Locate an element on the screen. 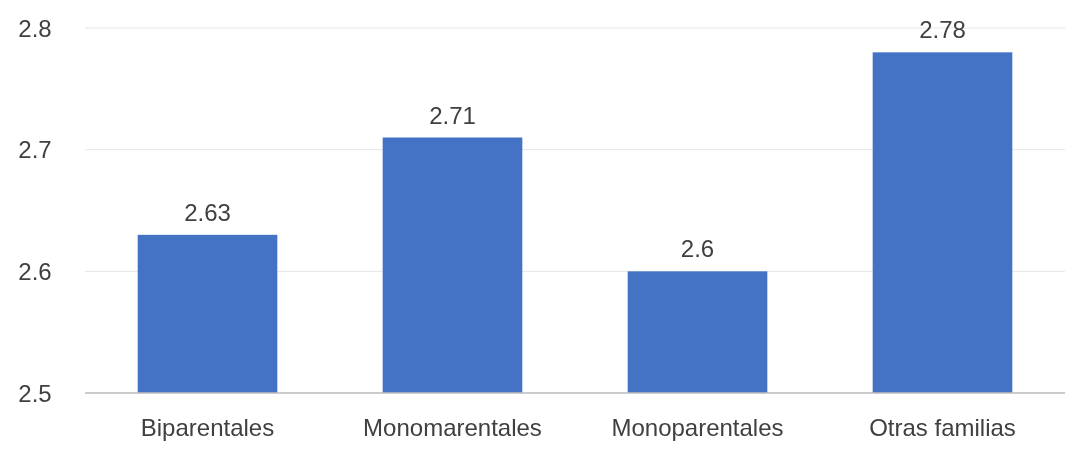 The width and height of the screenshot is (1070, 450). y-tick-label: 2.5 is located at coordinates (35, 393).